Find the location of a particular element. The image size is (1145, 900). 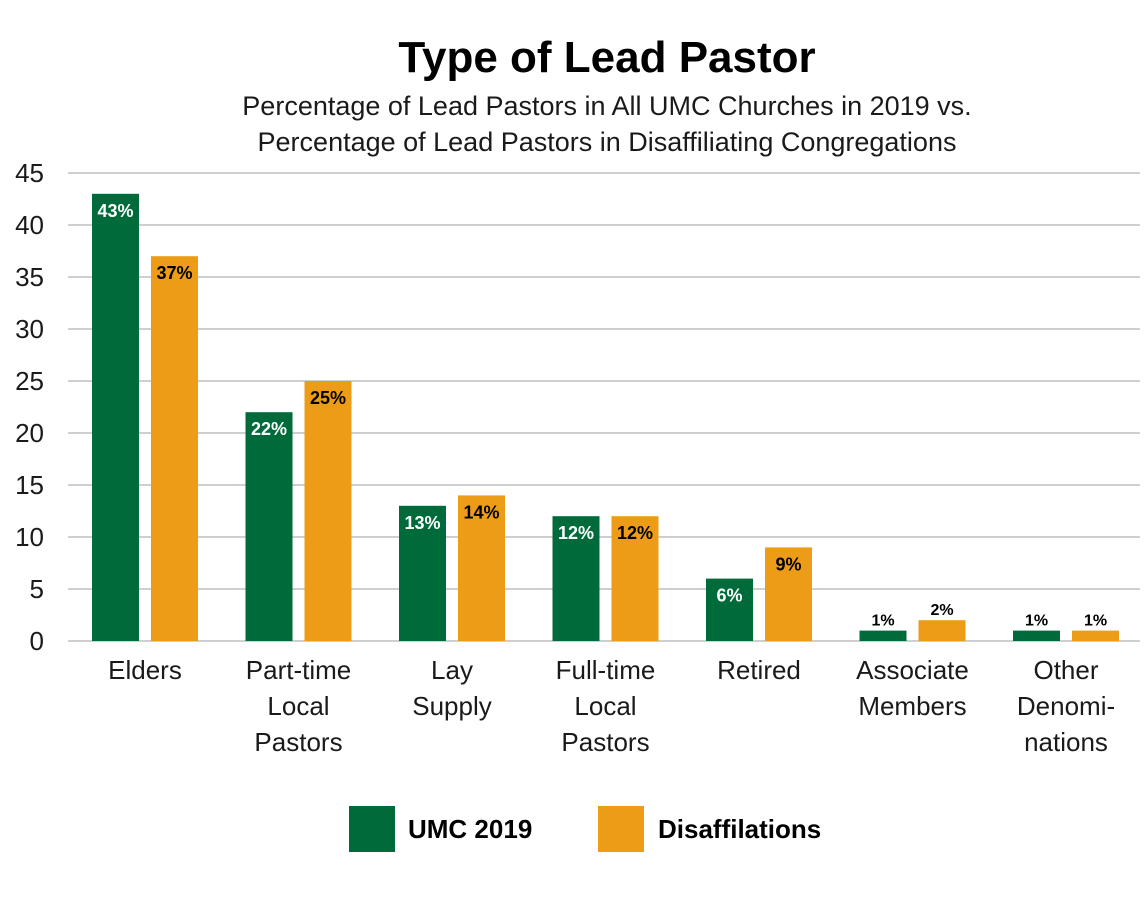

data-label: 14% is located at coordinates (481, 512).